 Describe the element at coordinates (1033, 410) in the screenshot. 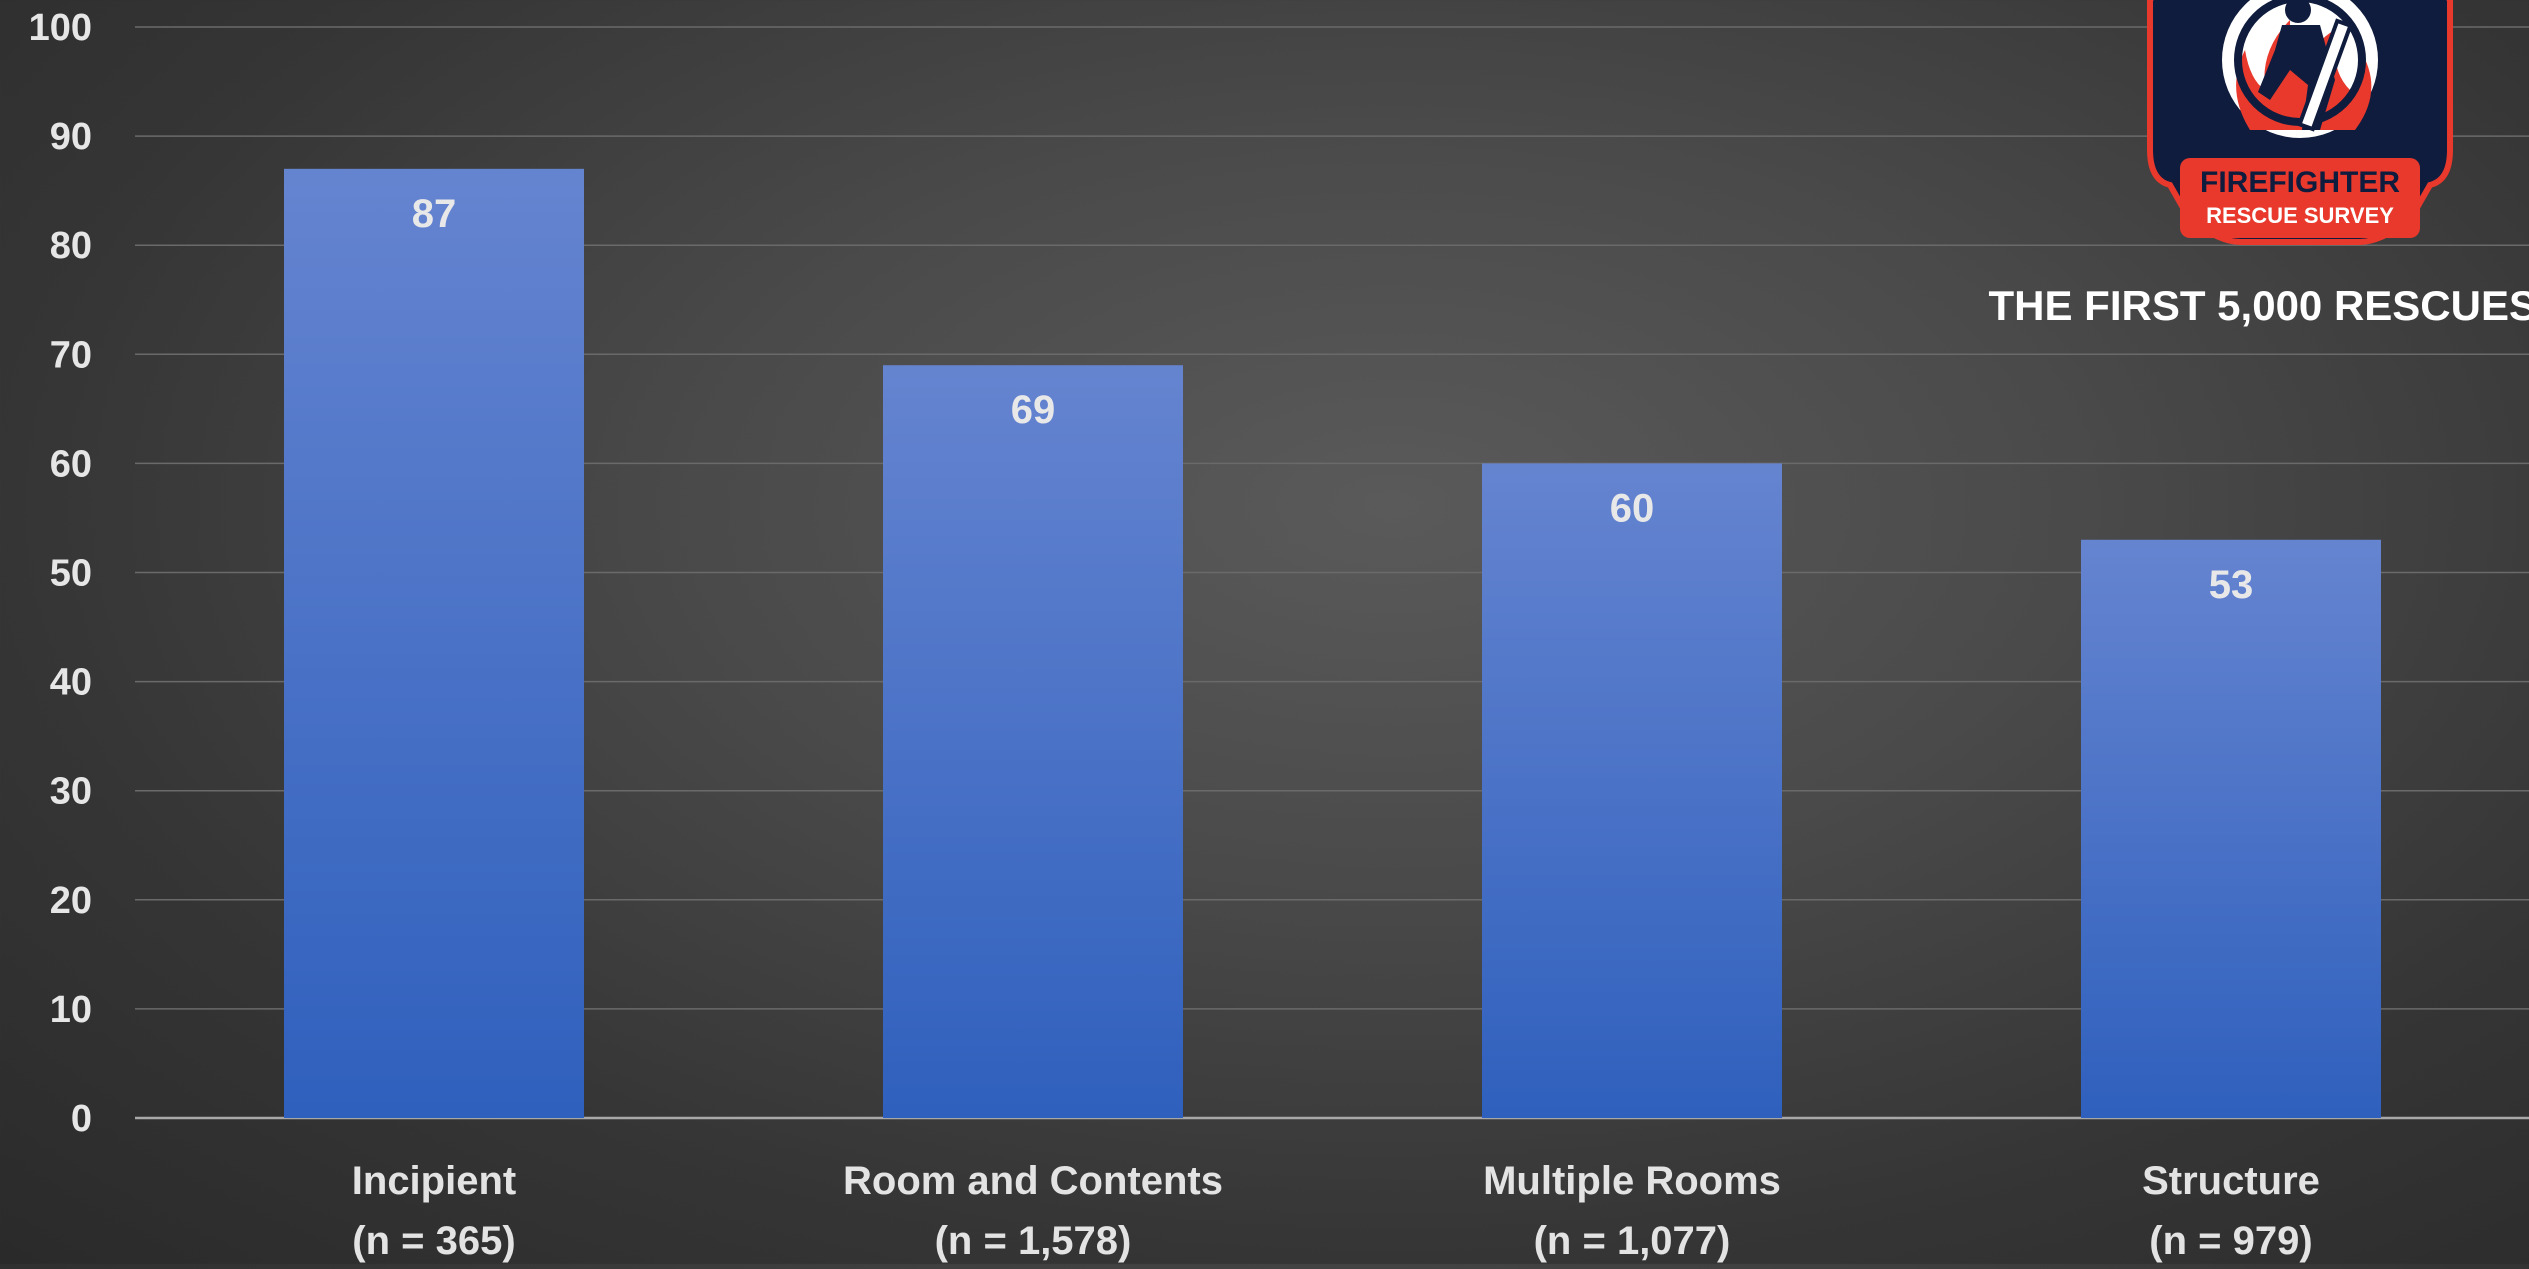

I see `data-label: 69` at that location.